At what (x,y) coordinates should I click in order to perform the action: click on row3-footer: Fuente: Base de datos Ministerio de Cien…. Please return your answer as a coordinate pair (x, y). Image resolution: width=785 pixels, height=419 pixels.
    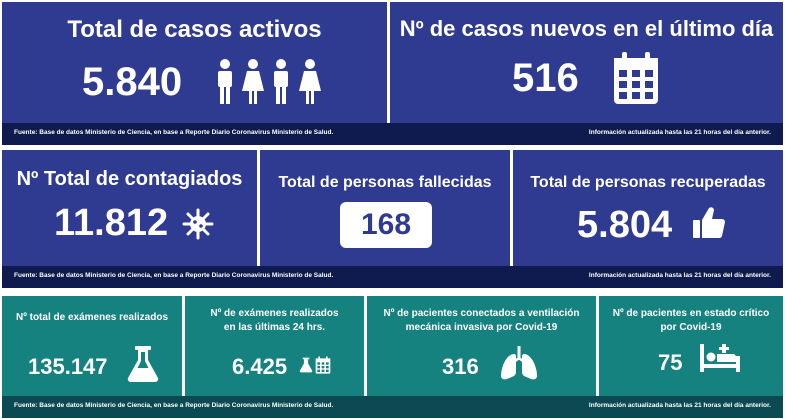
    Looking at the image, I should click on (392, 407).